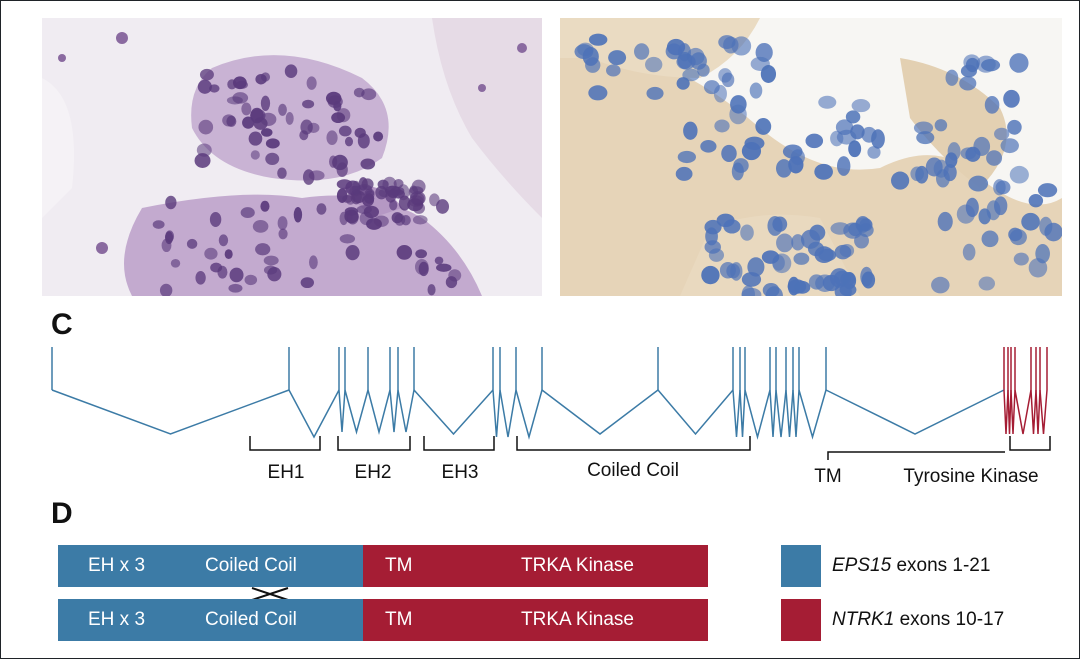 The height and width of the screenshot is (659, 1080). I want to click on bracket-tyrosine-kinase, so click(1030, 443).